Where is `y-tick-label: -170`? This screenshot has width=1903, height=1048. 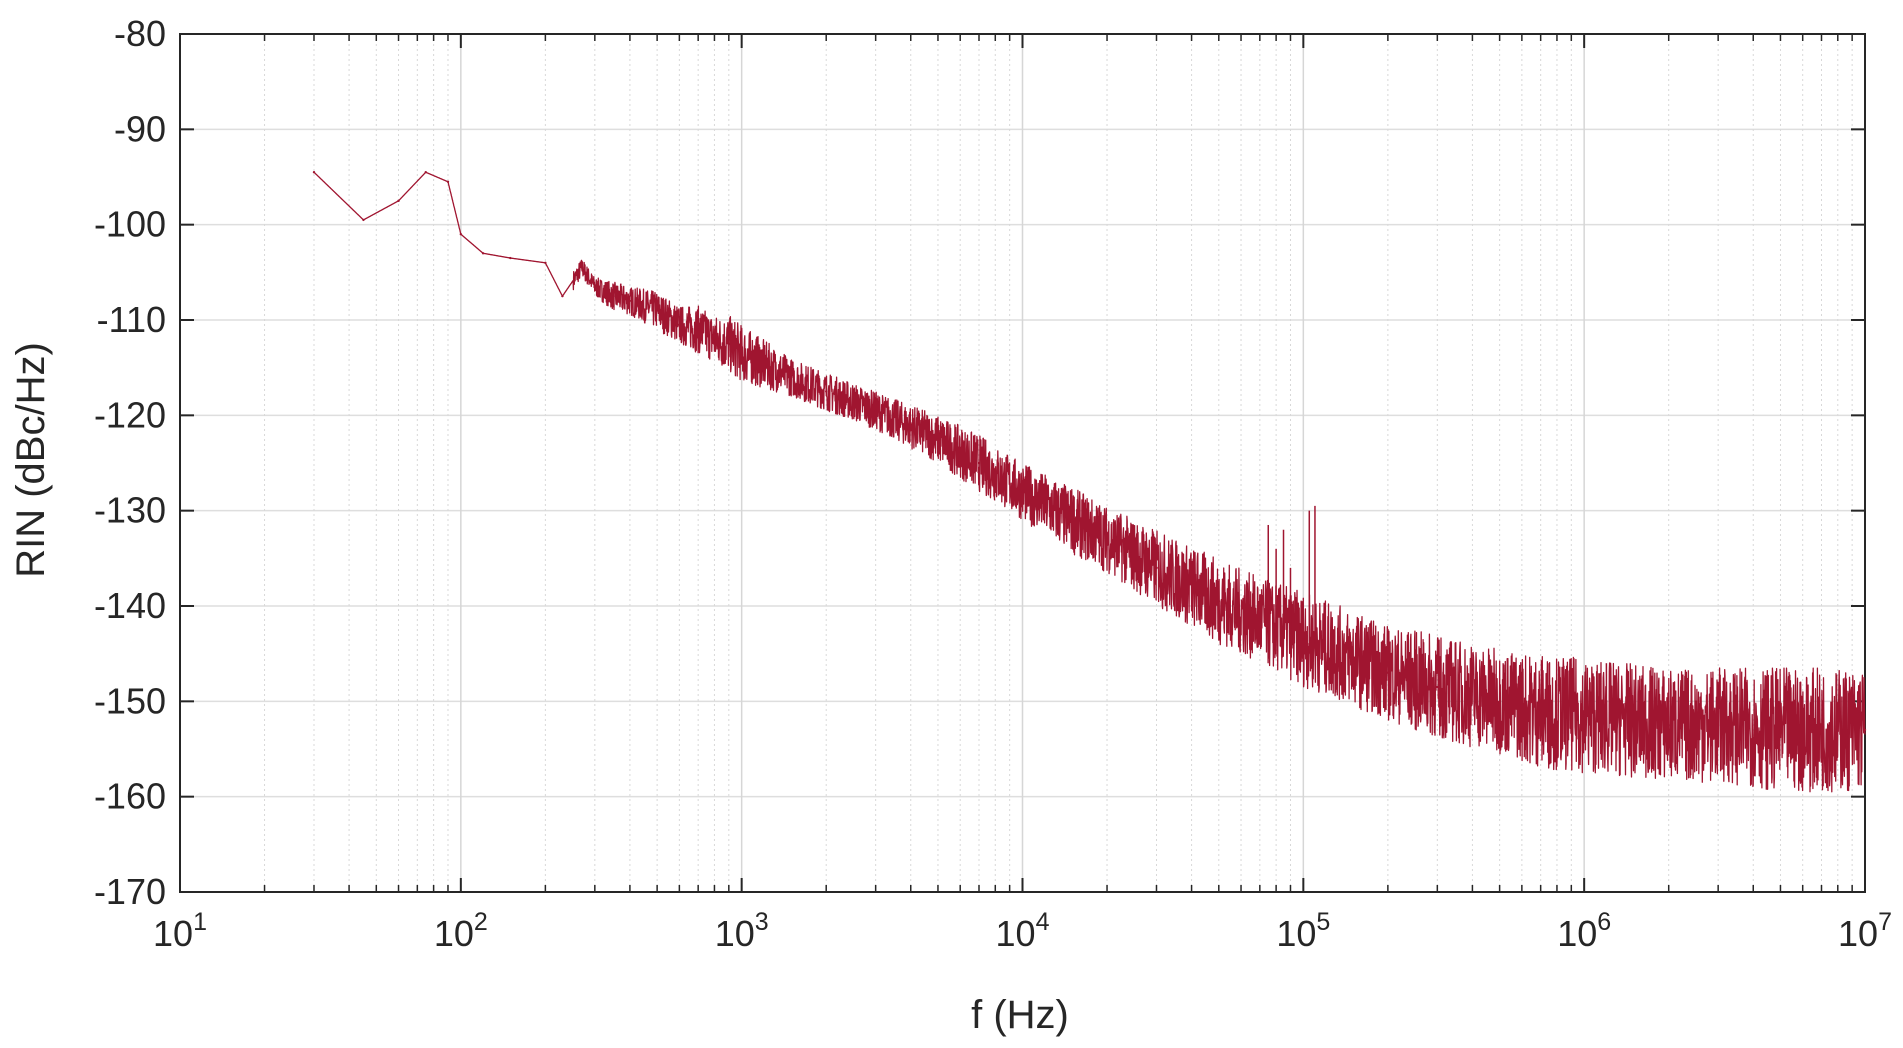
y-tick-label: -170 is located at coordinates (130, 891).